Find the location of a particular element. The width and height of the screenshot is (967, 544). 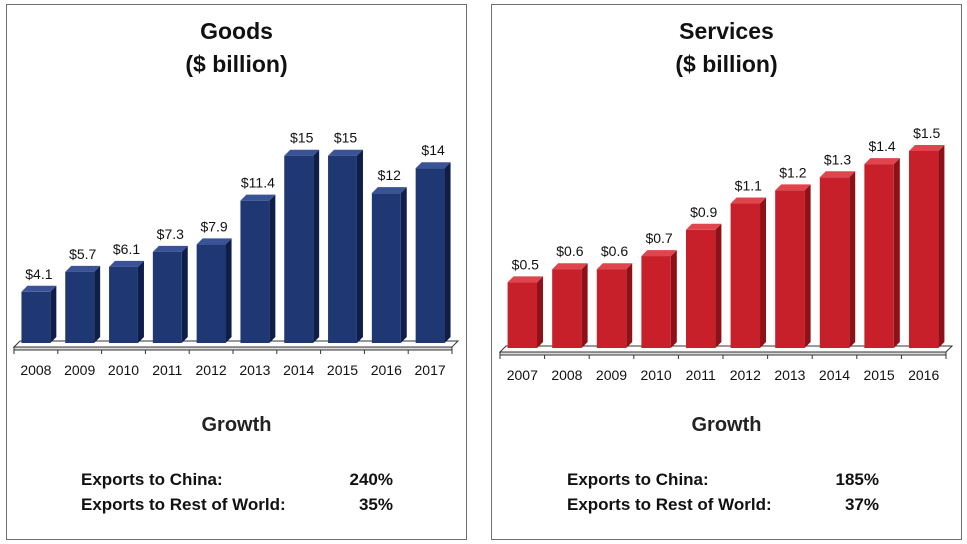

services-data-label: $1.5 is located at coordinates (926, 133).